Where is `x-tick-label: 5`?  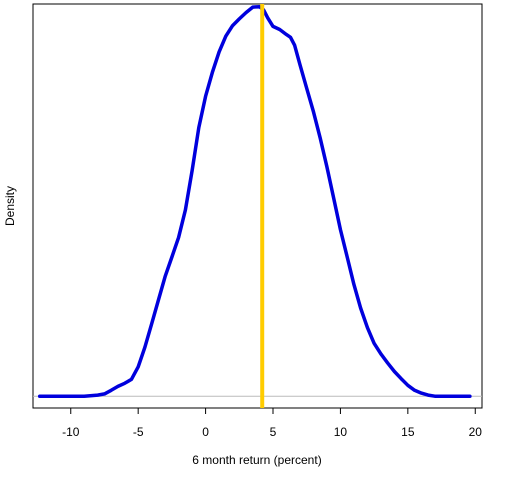 x-tick-label: 5 is located at coordinates (273, 432).